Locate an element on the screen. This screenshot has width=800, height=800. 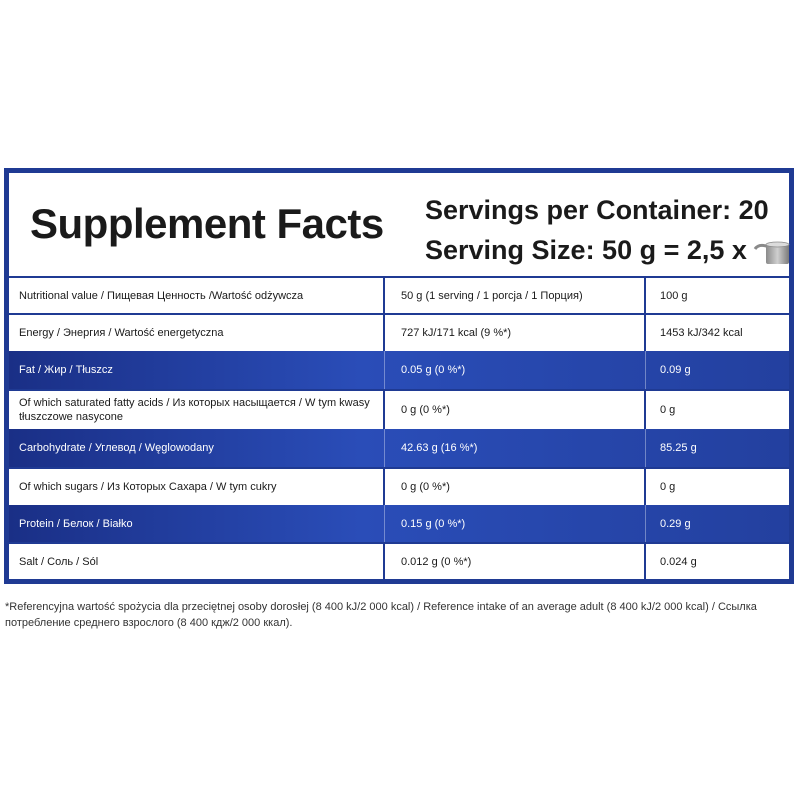
per-100g-value: 0.09 g is located at coordinates (717, 370).